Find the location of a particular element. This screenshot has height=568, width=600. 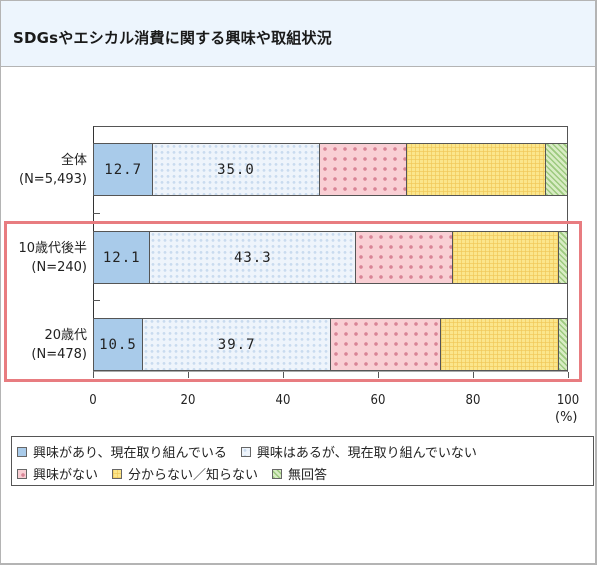

category-name: 全体 is located at coordinates (73, 160).